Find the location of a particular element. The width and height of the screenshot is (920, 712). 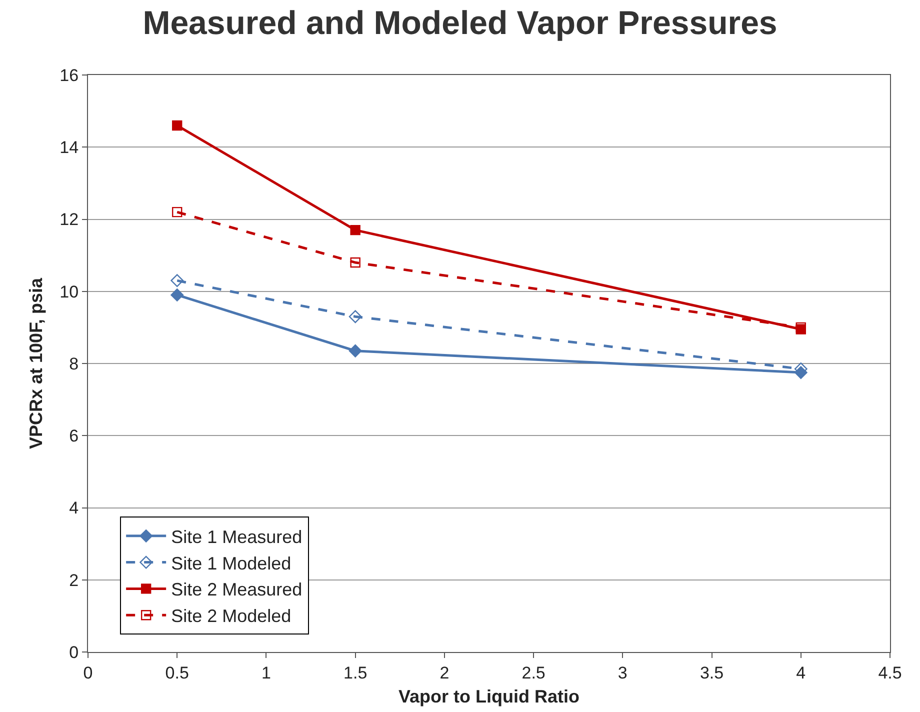

y-tick-label: 10 is located at coordinates (69, 292).